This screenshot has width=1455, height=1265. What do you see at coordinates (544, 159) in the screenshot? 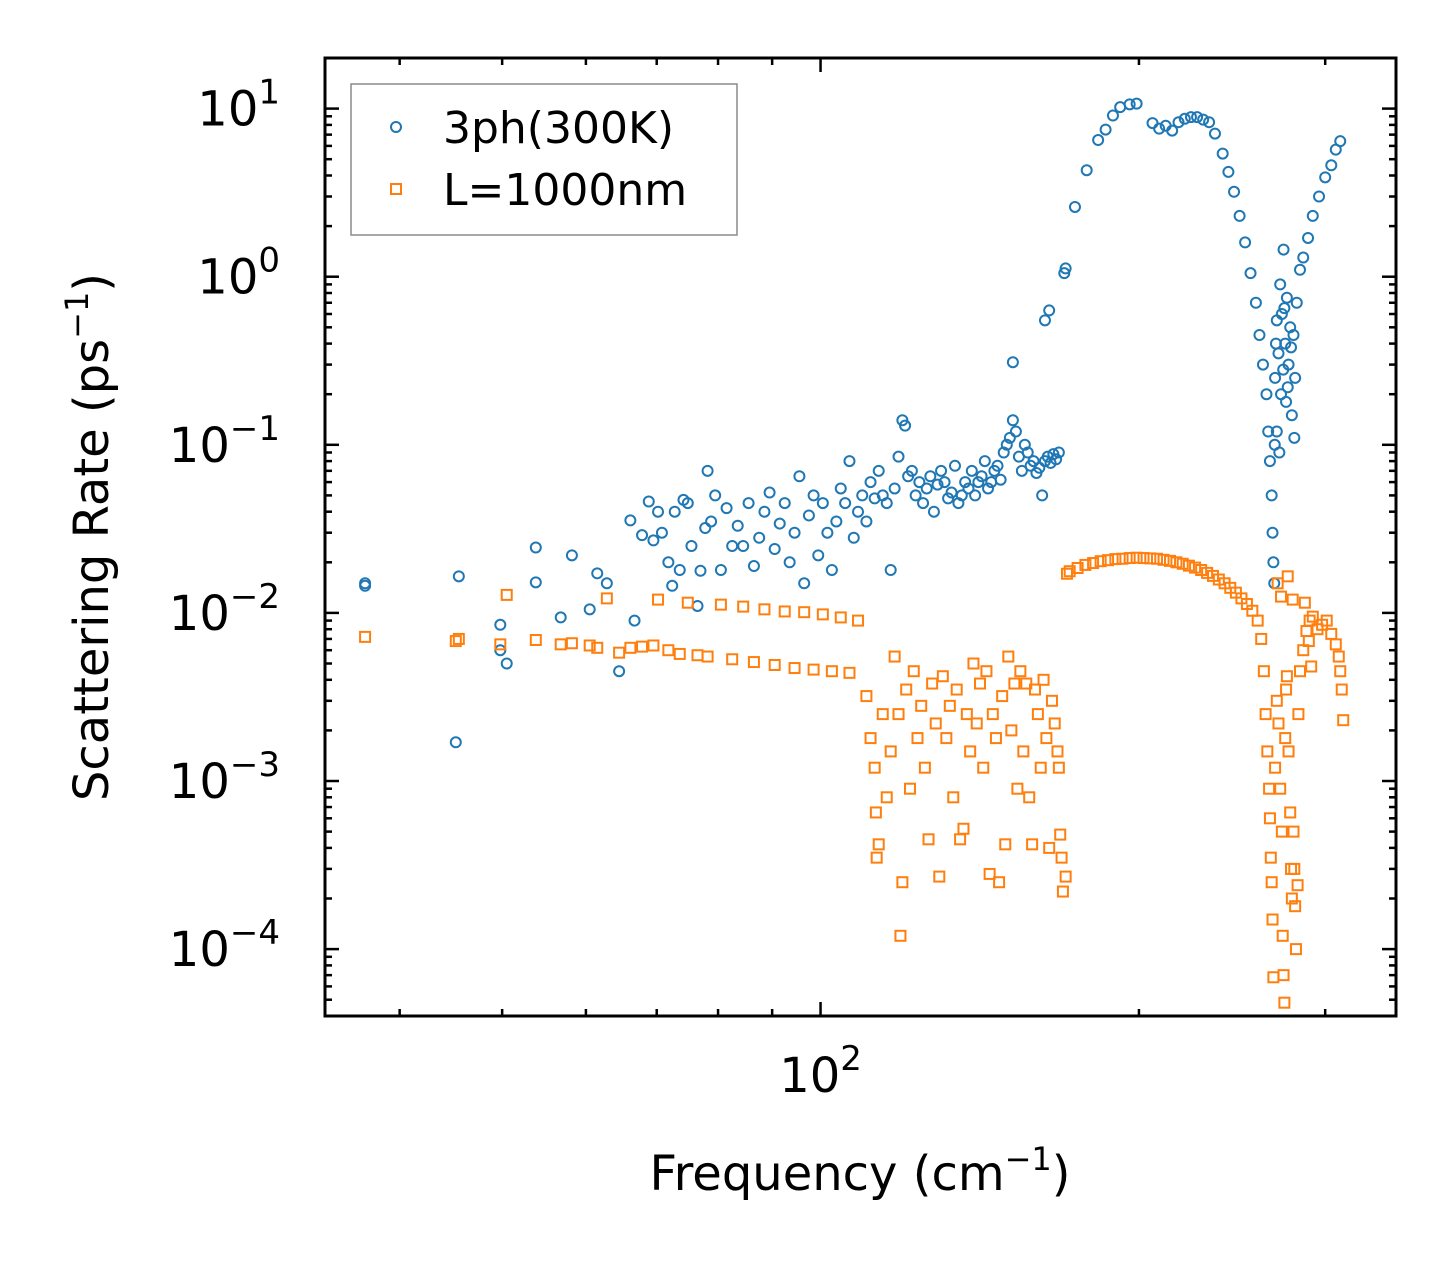
I see `legend-box` at bounding box center [544, 159].